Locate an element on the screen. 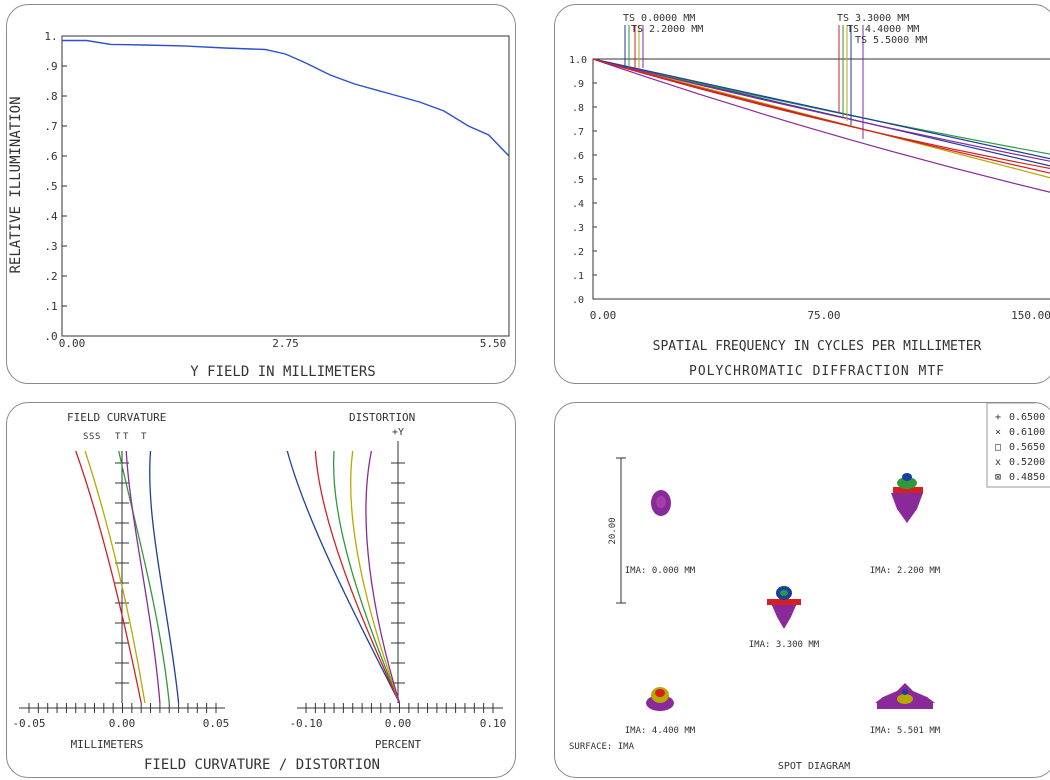 Image resolution: width=1050 pixels, height=780 pixels. dist-x-tick-right: 0.10 is located at coordinates (493, 723).